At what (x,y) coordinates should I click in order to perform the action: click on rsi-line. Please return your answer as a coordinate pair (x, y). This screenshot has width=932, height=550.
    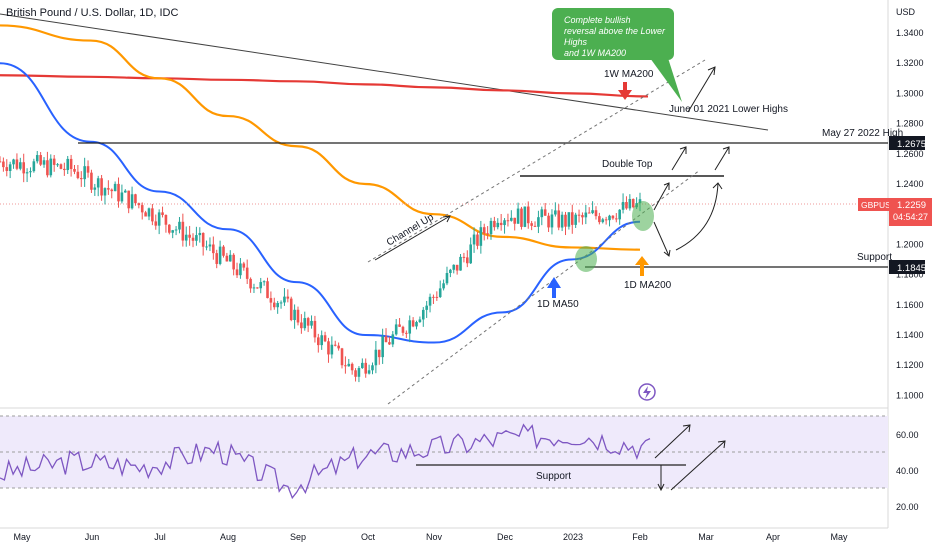
    Looking at the image, I should click on (325, 461).